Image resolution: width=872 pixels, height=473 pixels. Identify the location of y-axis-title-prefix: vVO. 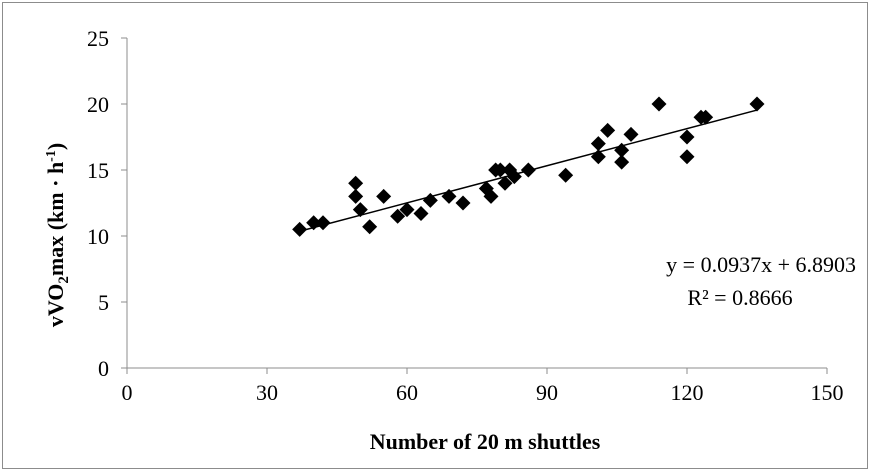
(55, 306).